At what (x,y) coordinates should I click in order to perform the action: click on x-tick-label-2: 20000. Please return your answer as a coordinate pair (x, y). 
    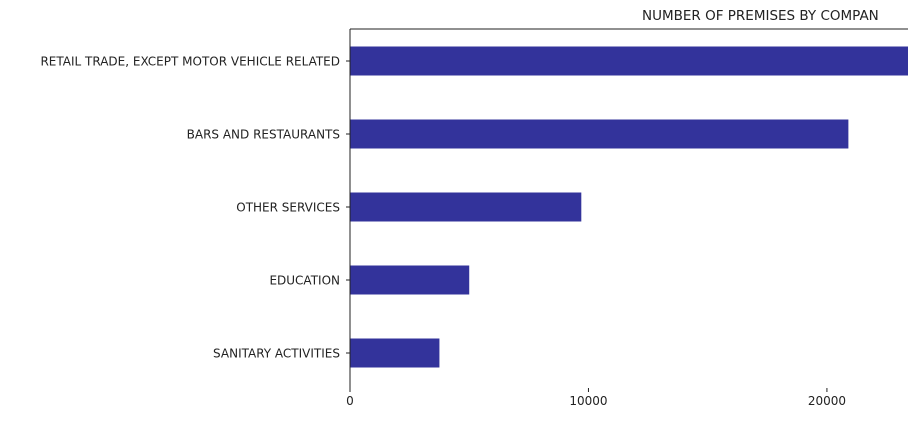
    Looking at the image, I should click on (827, 401).